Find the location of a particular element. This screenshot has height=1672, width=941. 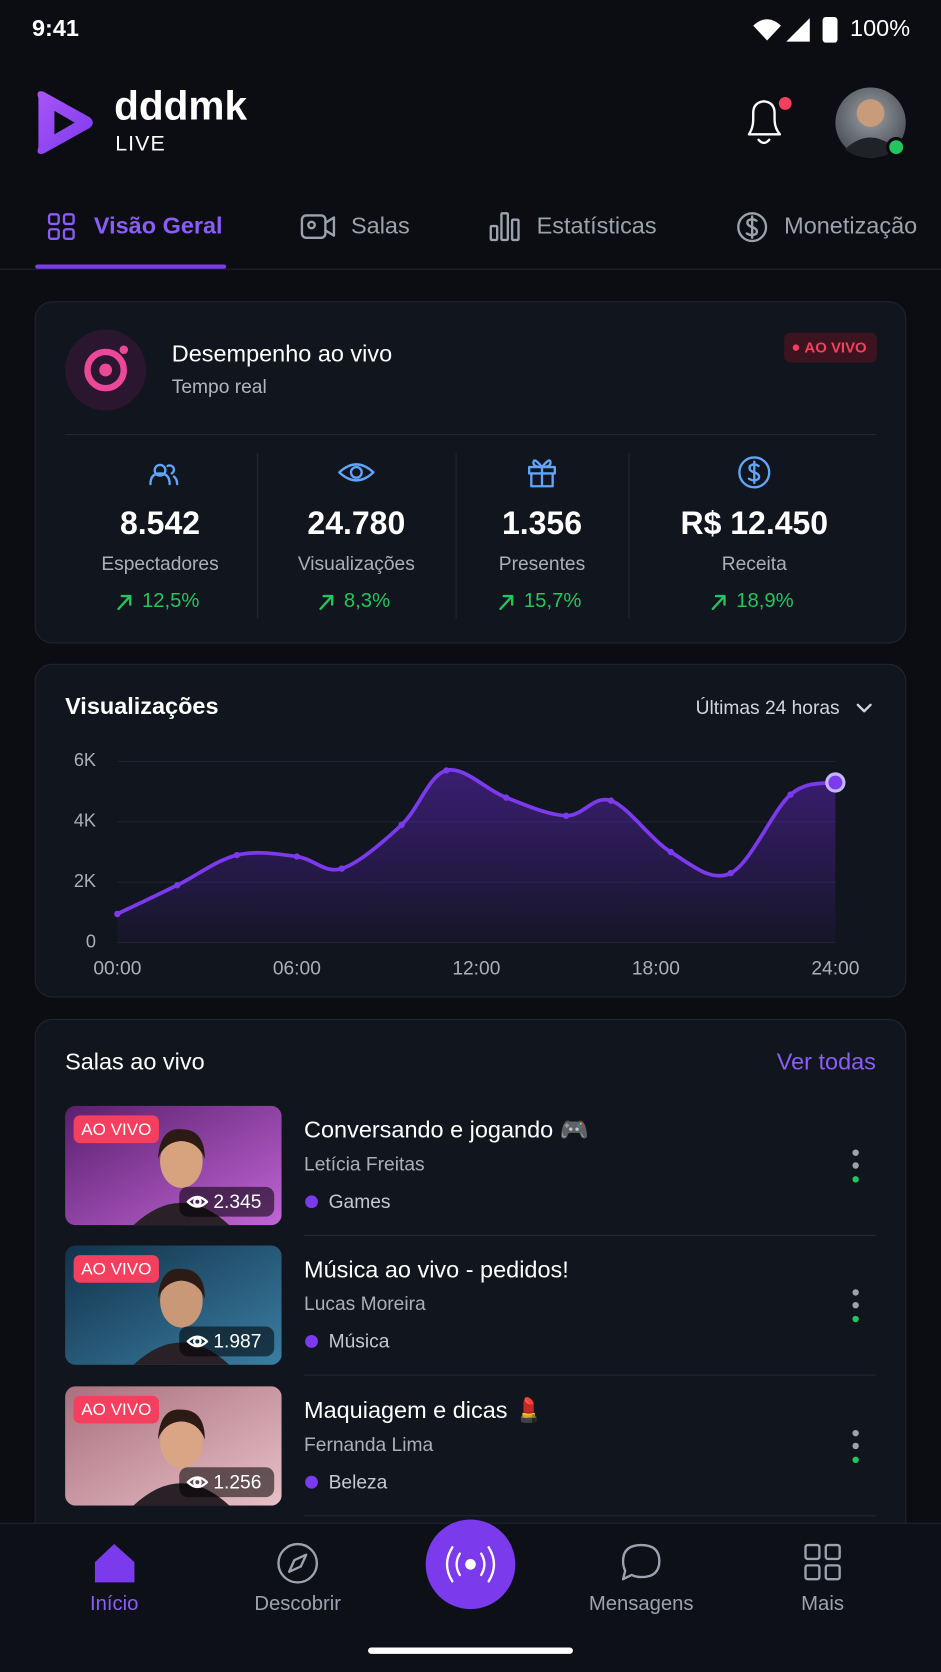

viewer-count: 1.987 is located at coordinates (237, 1342).